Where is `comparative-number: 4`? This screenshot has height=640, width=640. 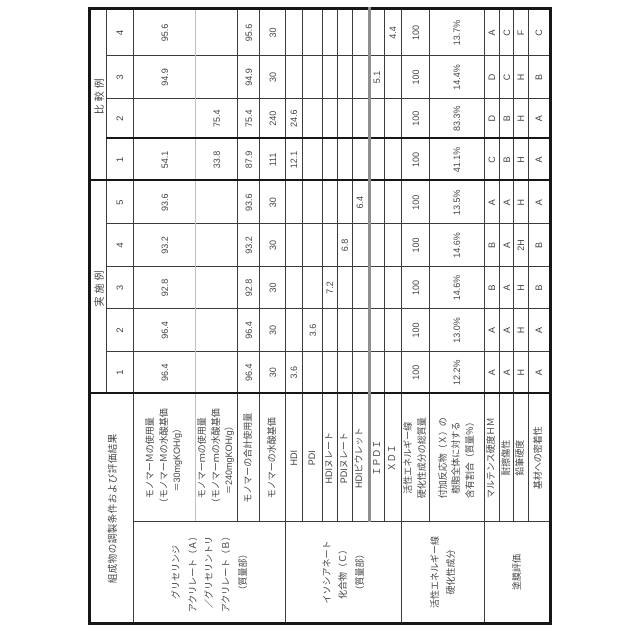
comparative-number: 4 is located at coordinates (120, 32).